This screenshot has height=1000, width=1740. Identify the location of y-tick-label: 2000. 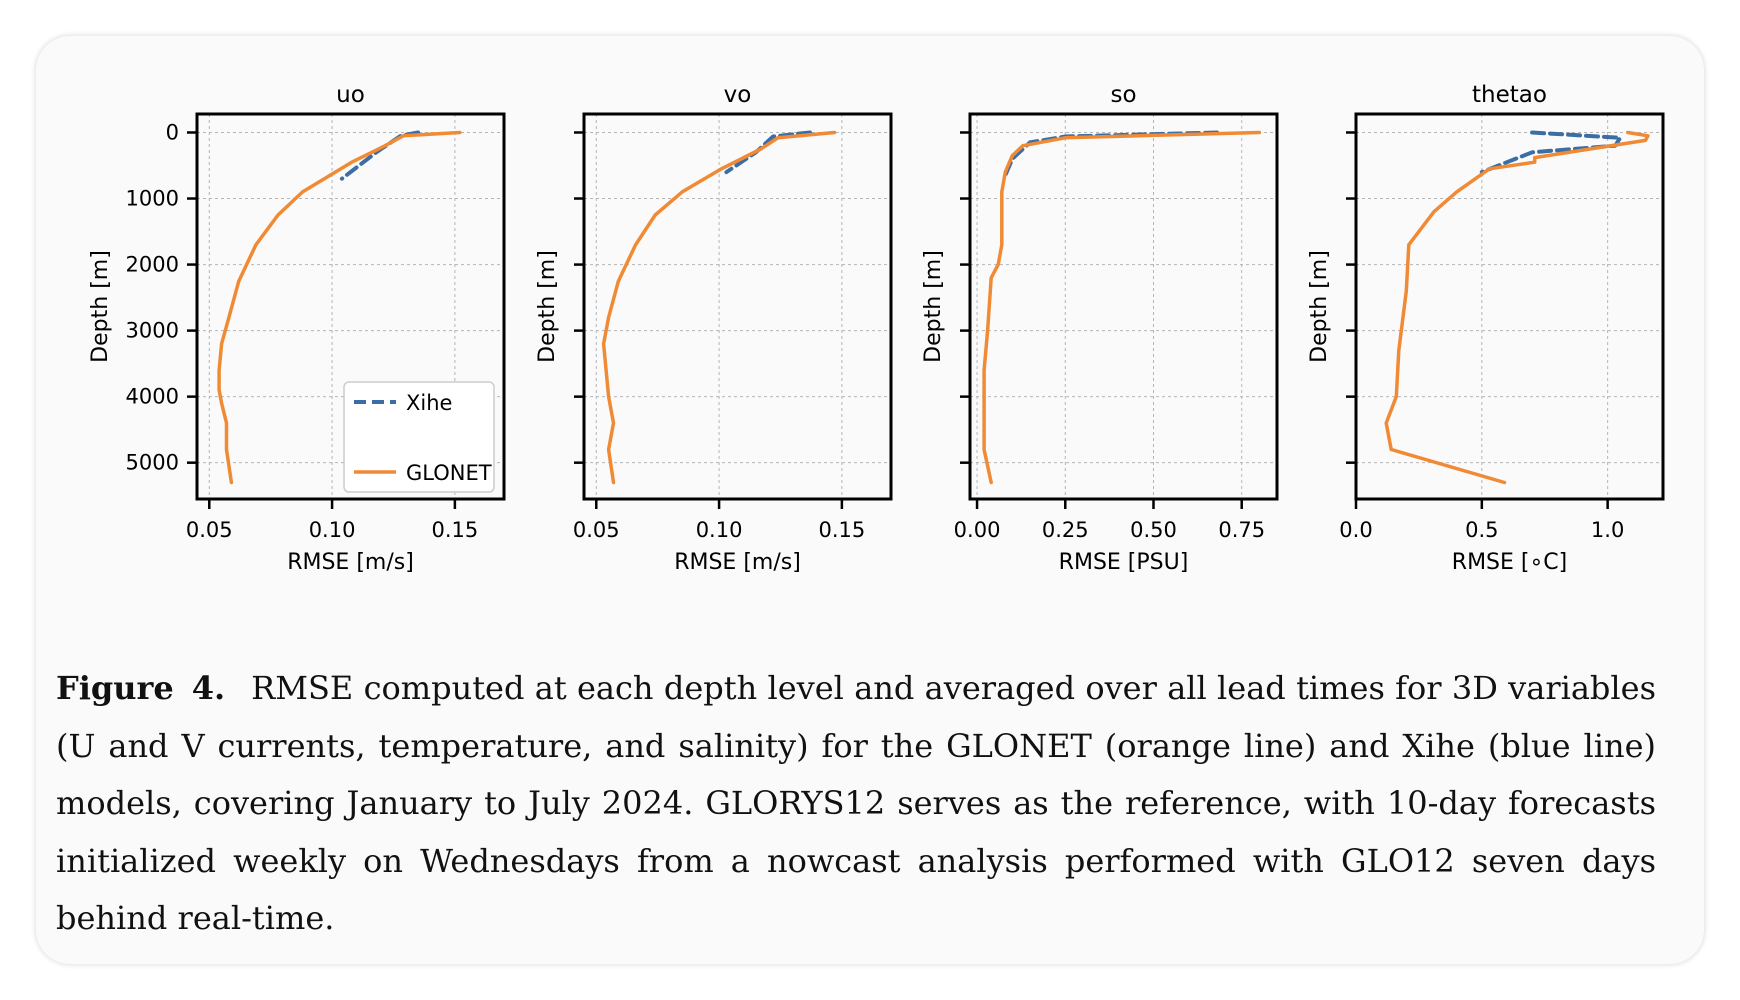
(152, 265).